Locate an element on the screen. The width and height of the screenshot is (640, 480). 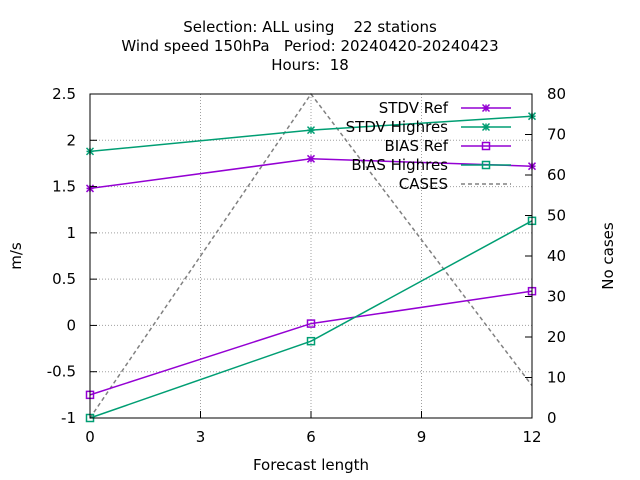
x-tick-label: 3 is located at coordinates (201, 437).